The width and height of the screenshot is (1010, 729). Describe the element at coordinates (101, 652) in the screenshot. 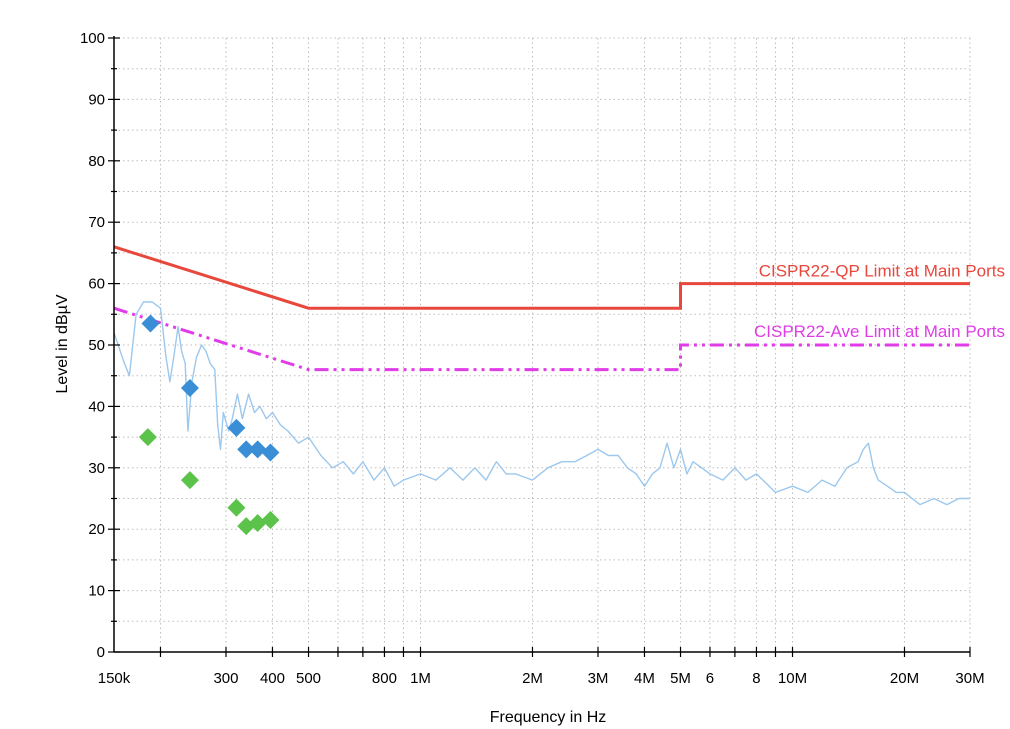

I see `y-tick-label: 0` at that location.